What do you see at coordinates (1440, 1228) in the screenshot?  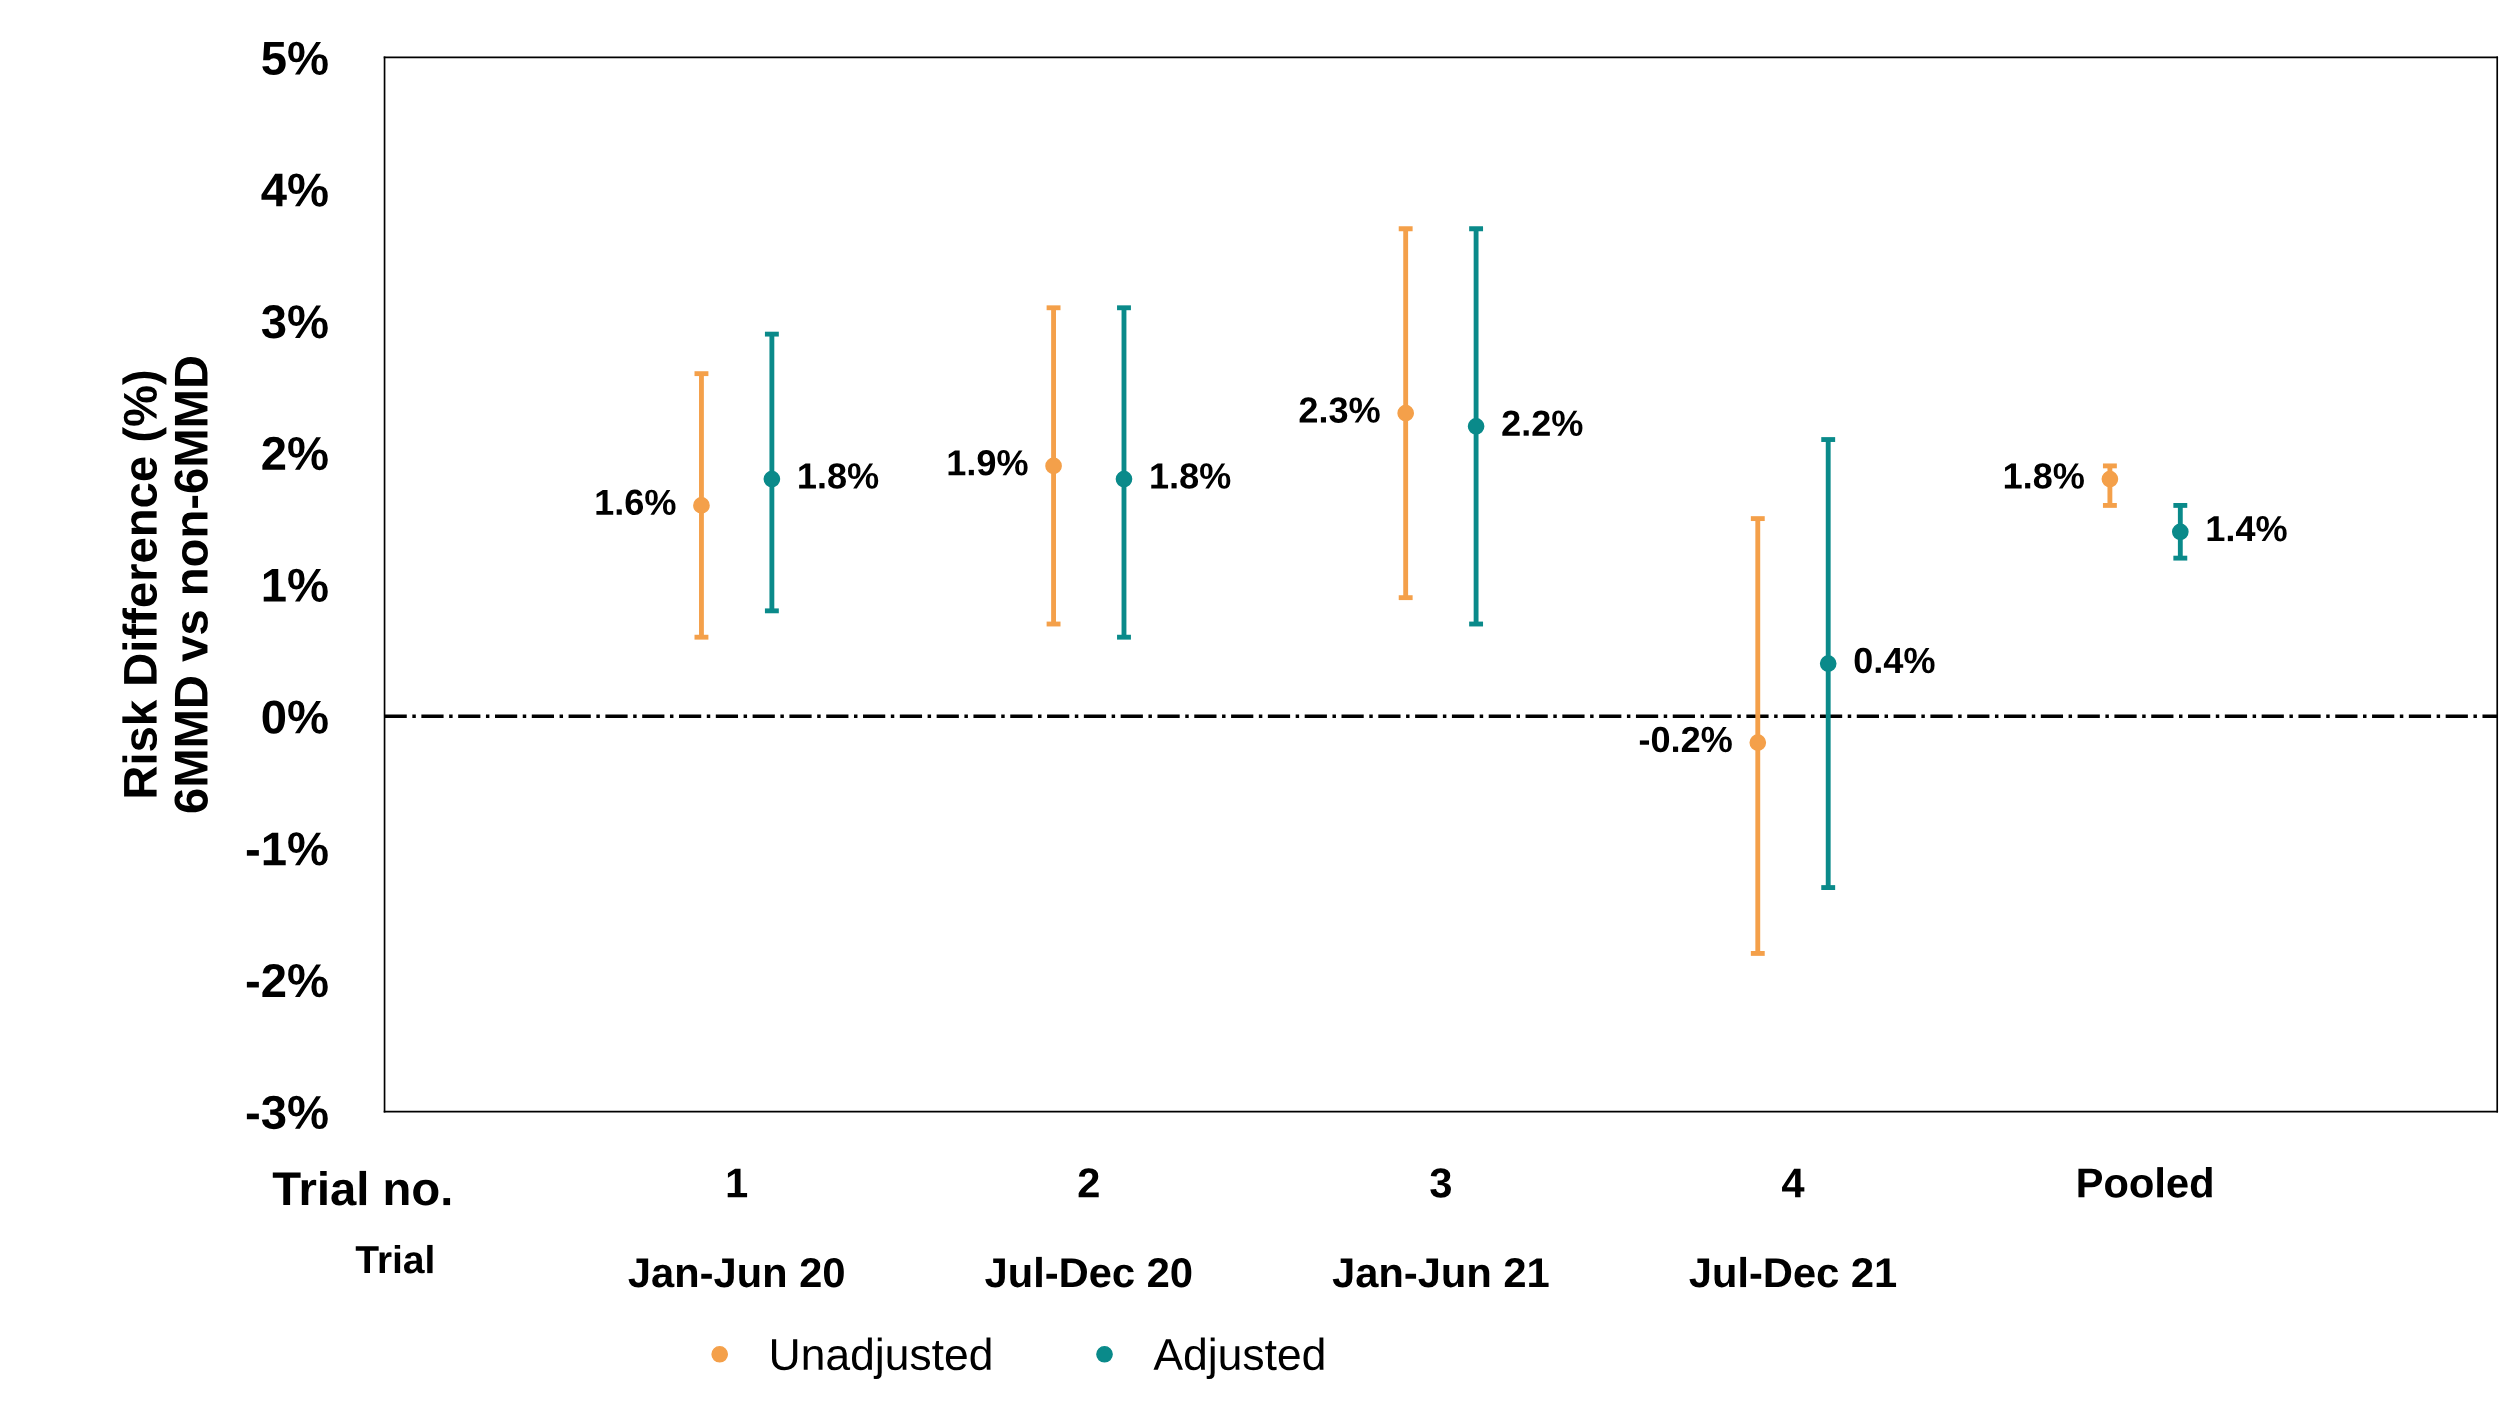 I see `category-label: 3 Jan-Jun 21` at bounding box center [1440, 1228].